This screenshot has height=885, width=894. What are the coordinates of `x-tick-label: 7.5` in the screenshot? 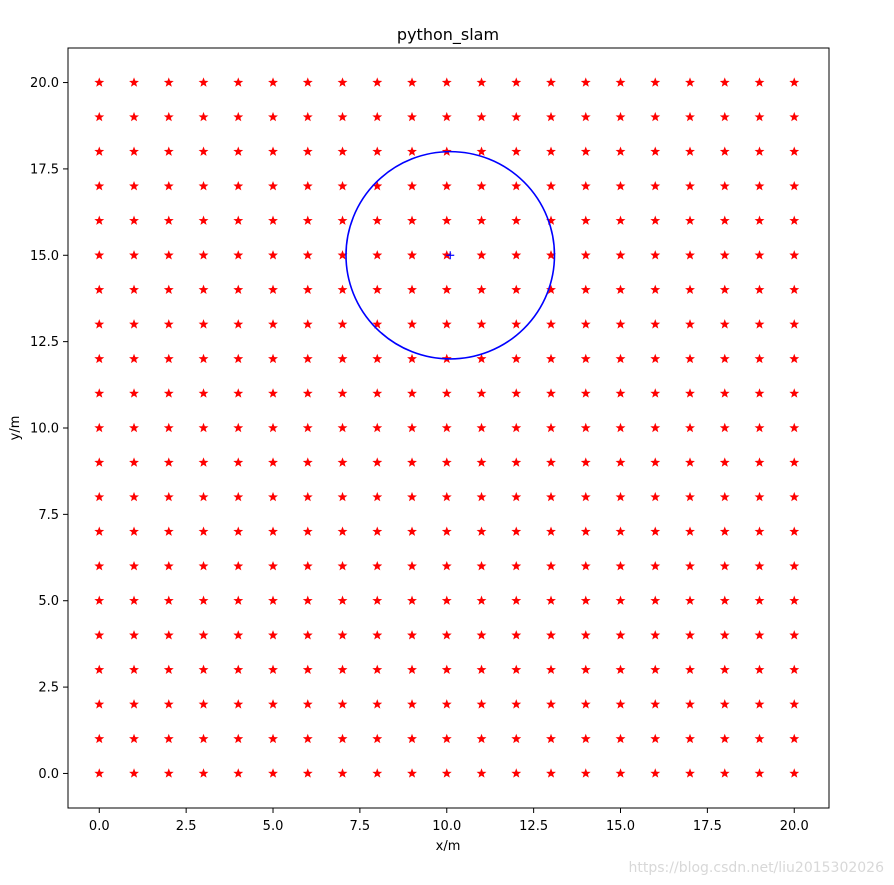 It's located at (360, 826).